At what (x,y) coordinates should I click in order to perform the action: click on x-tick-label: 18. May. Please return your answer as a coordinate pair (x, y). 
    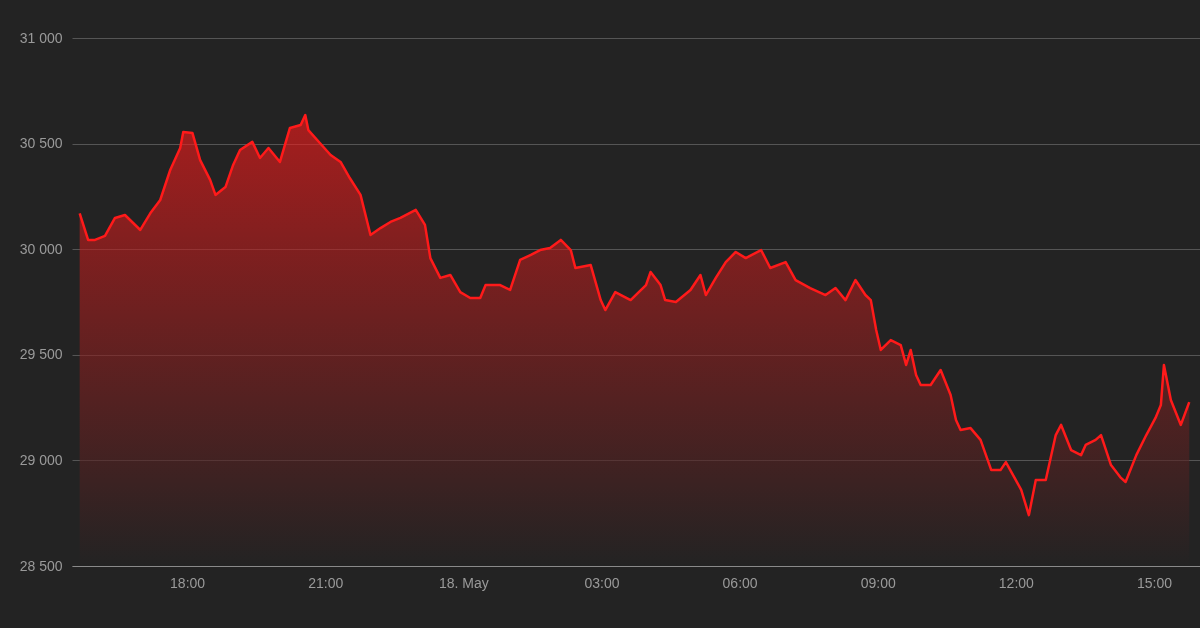
    Looking at the image, I should click on (463, 582).